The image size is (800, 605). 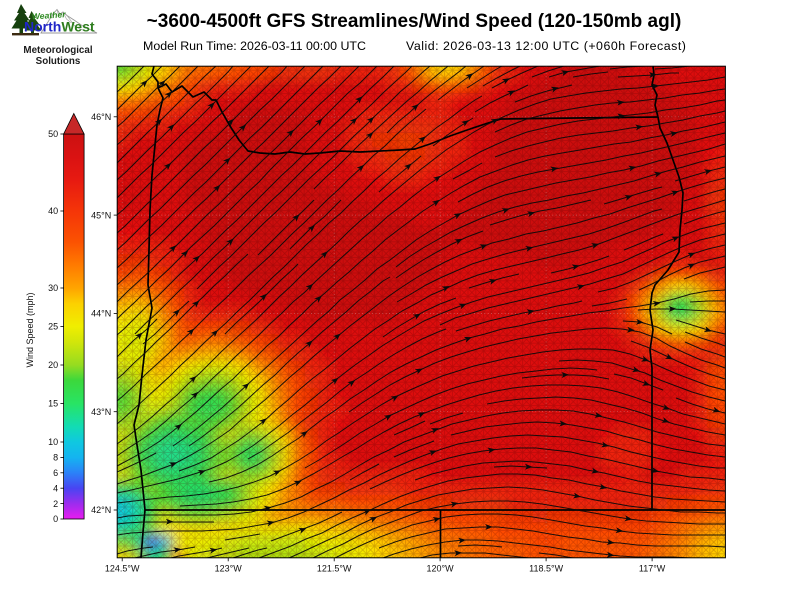 What do you see at coordinates (101, 117) in the screenshot?
I see `svg-text: 46°N` at bounding box center [101, 117].